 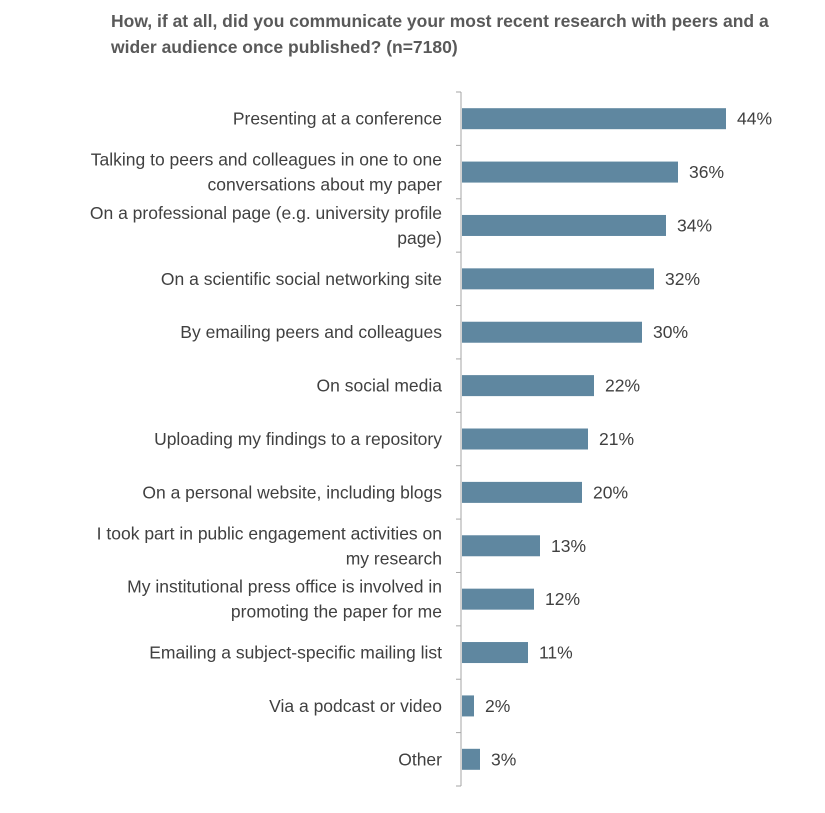 I want to click on category-label: On a scientific social networking site, so click(x=301, y=279).